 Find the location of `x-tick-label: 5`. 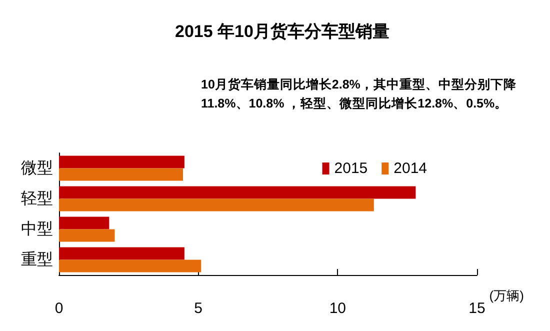

x-tick-label: 5 is located at coordinates (198, 308).